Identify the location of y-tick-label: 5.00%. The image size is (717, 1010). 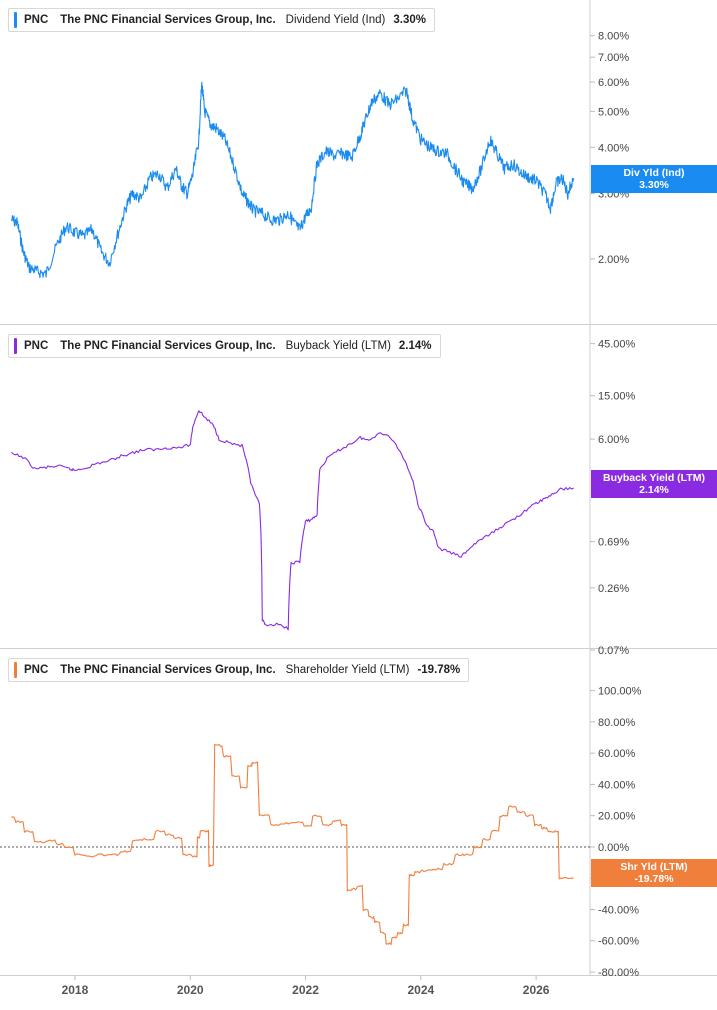
(613, 112).